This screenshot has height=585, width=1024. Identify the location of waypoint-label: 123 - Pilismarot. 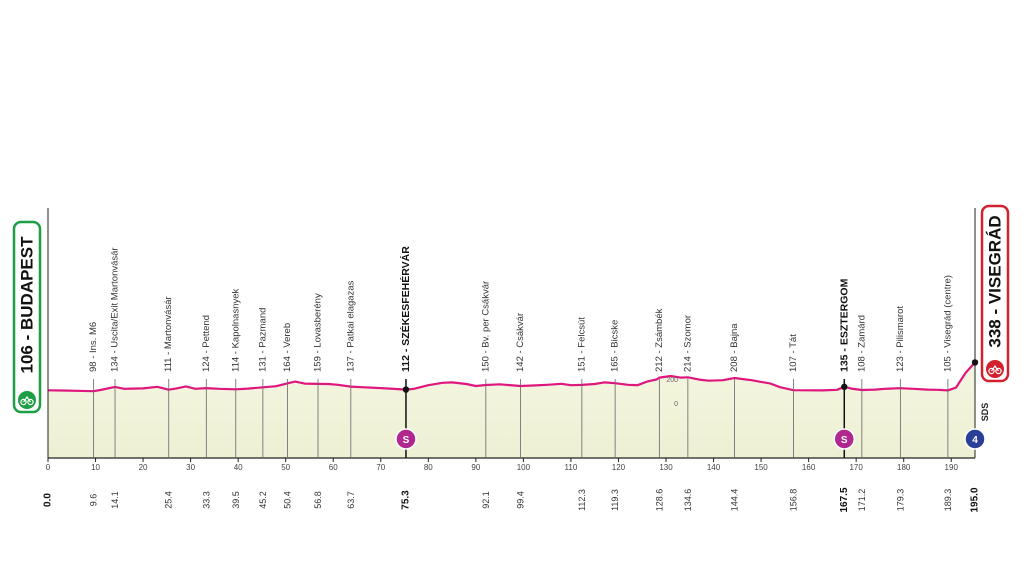
(900, 339).